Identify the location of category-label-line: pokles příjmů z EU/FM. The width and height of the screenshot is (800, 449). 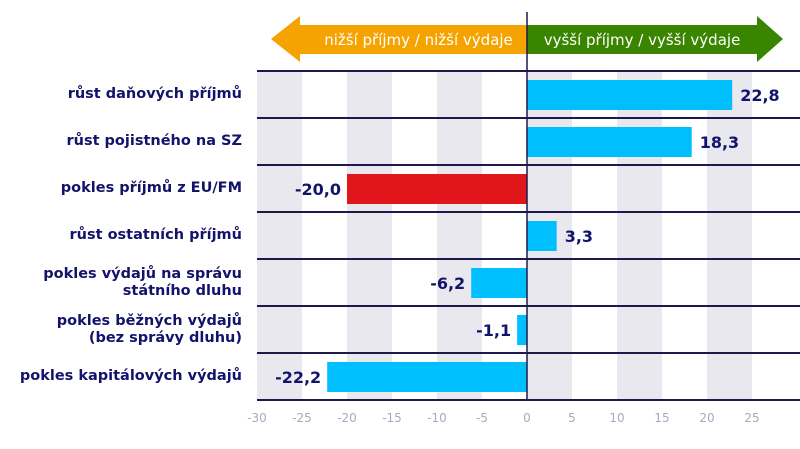
(151, 188).